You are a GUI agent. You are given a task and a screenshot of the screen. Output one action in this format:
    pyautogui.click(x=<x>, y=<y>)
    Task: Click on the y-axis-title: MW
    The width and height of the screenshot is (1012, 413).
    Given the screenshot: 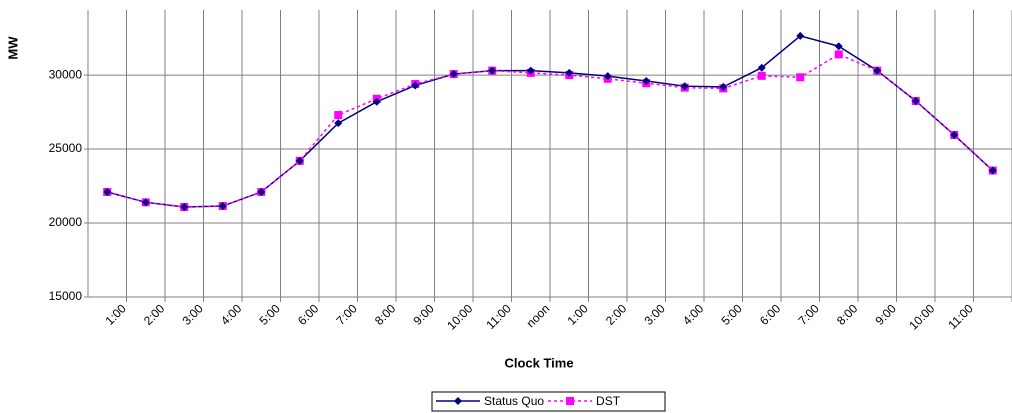 What is the action you would take?
    pyautogui.click(x=12, y=48)
    